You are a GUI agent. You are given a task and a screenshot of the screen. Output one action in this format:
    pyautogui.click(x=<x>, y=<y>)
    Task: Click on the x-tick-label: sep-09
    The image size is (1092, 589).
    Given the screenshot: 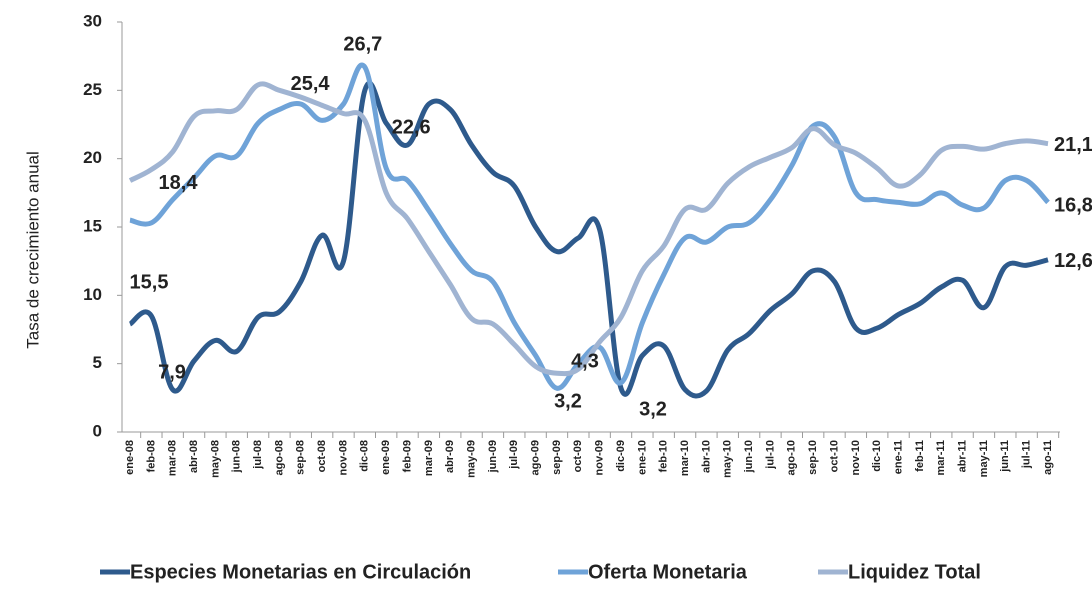 What is the action you would take?
    pyautogui.click(x=557, y=457)
    